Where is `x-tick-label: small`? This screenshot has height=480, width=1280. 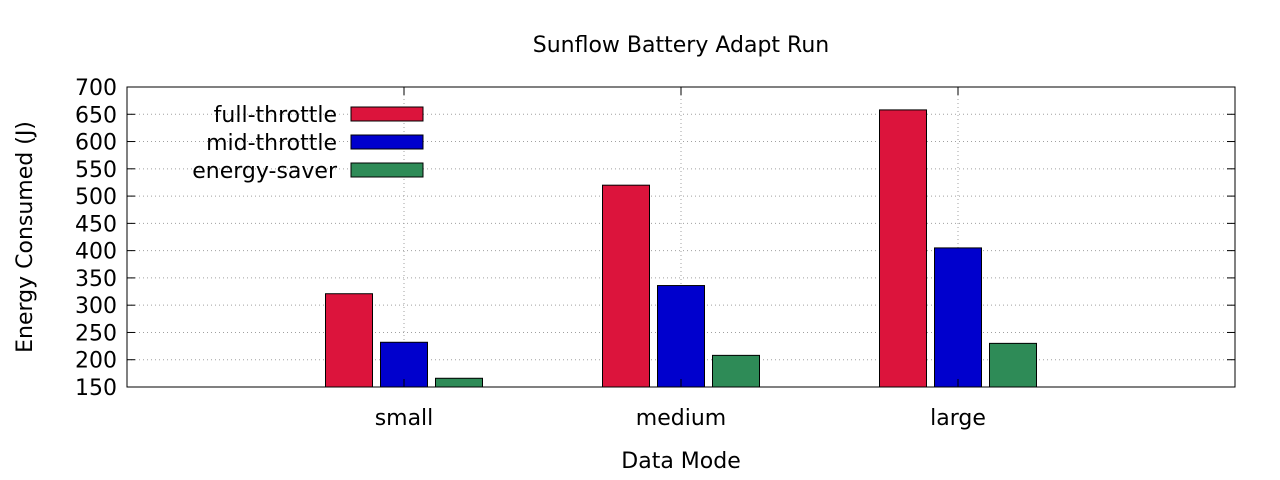 x-tick-label: small is located at coordinates (404, 418).